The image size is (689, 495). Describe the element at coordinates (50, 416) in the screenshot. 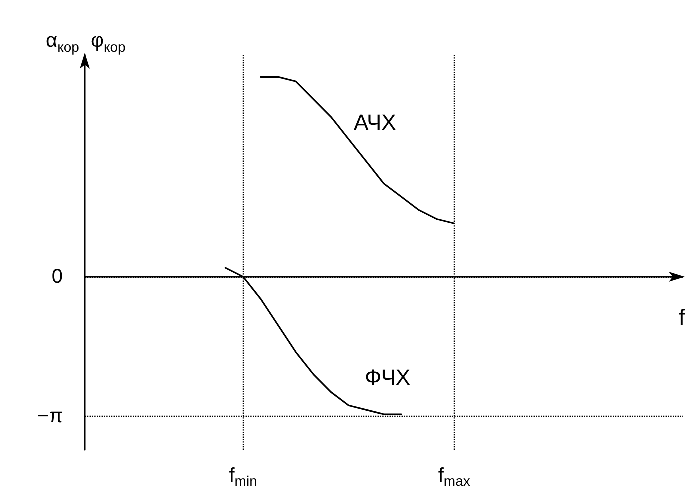

I see `y-tick-label: −π` at that location.